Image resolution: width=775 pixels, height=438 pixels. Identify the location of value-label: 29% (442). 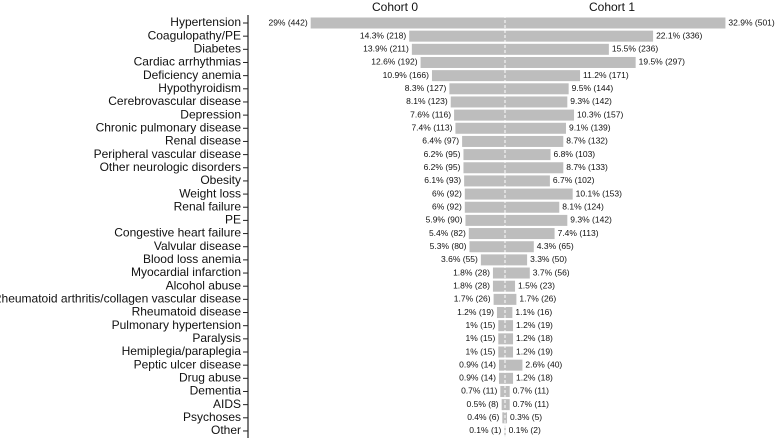
(287, 22).